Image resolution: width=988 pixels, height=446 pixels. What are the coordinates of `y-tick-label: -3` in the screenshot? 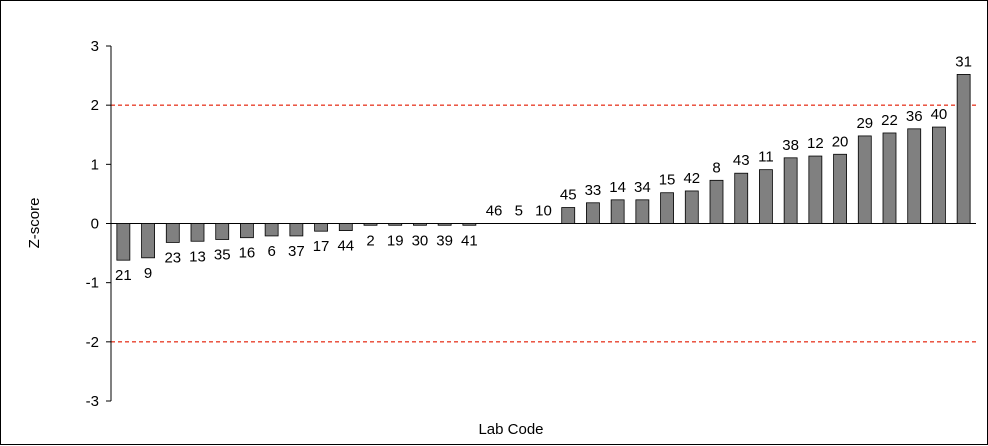 It's located at (92, 401).